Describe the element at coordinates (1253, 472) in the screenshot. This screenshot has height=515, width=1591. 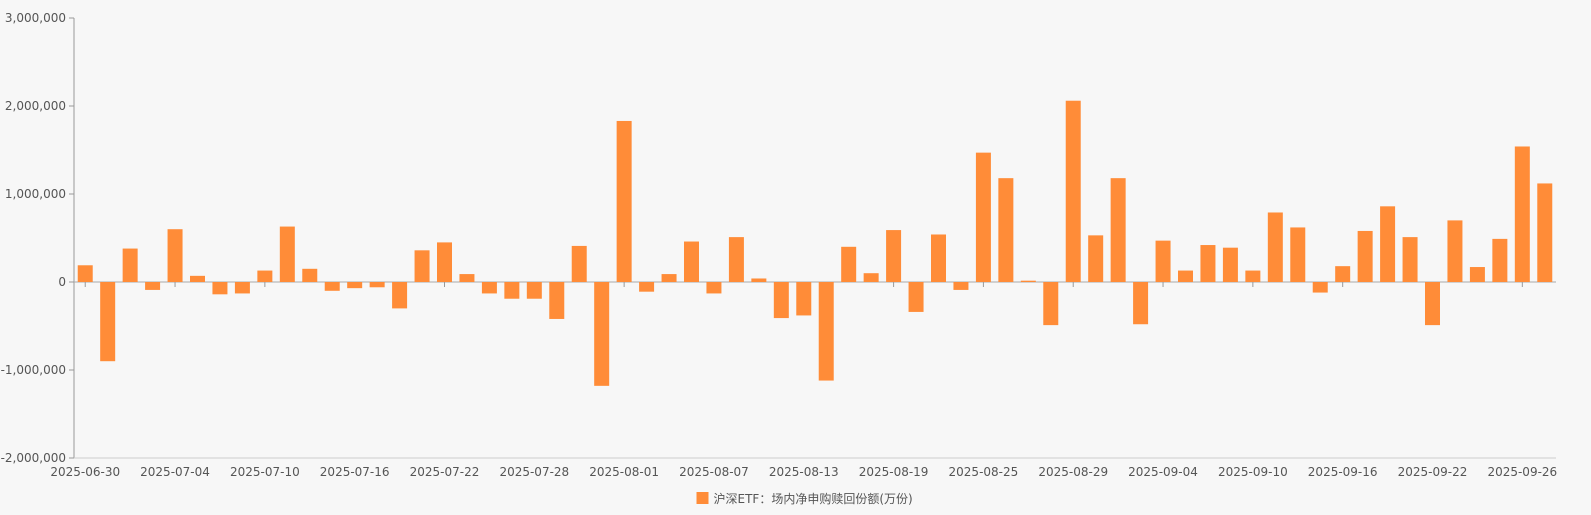
I see `x-tick-label: 2025-09-10` at that location.